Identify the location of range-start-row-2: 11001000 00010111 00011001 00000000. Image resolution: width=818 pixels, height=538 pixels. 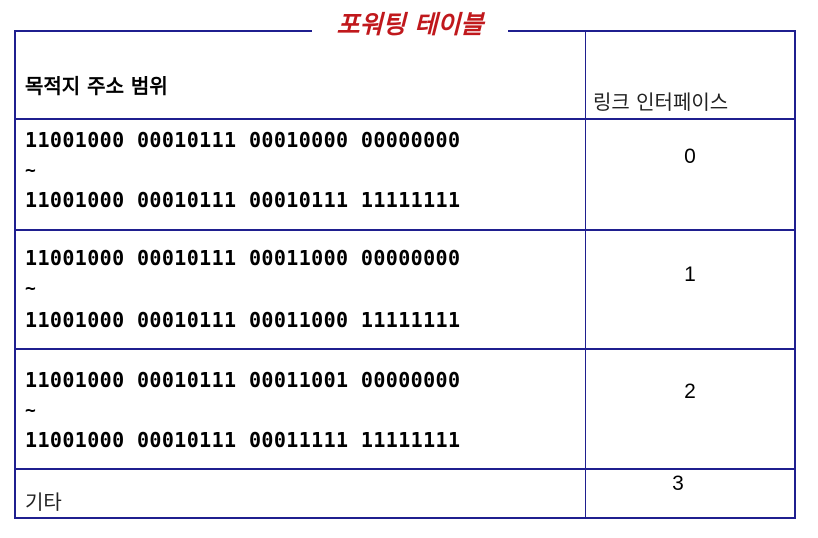
(243, 380).